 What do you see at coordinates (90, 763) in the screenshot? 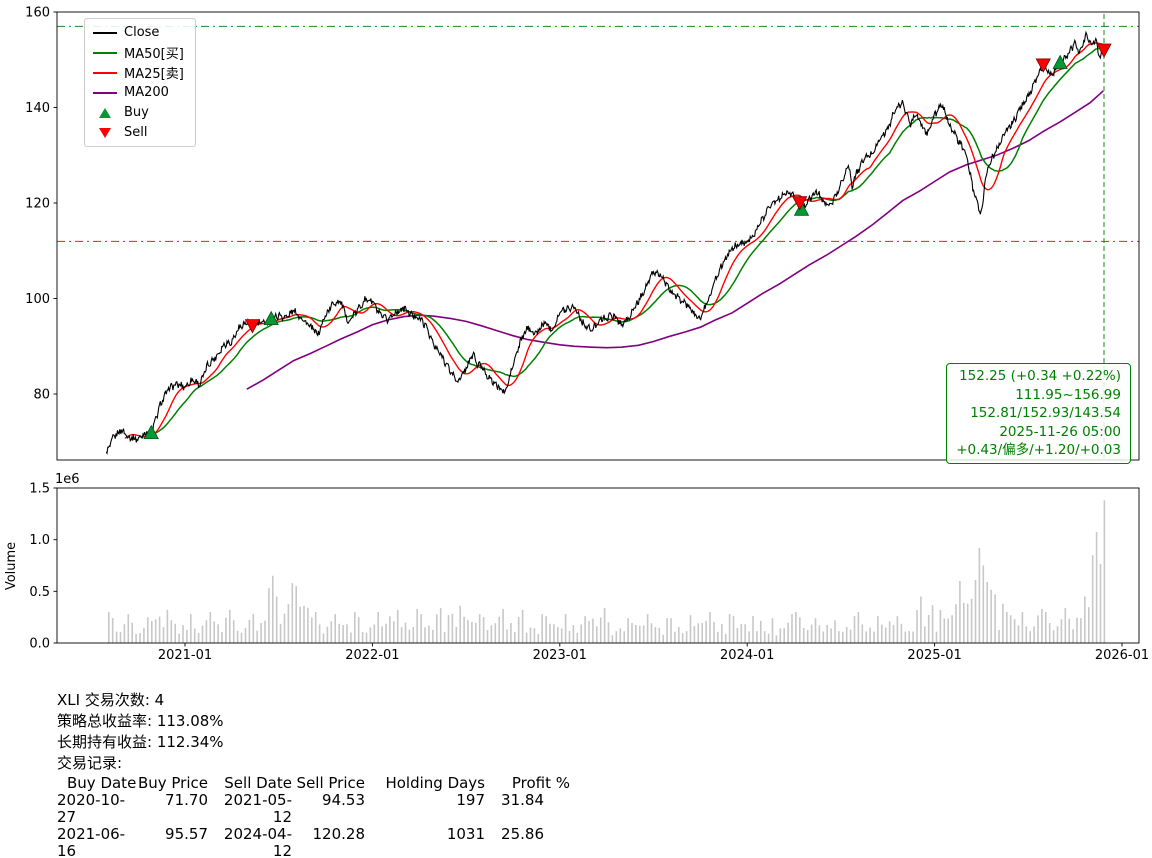
I see `trade-log-heading: 交易记录:` at bounding box center [90, 763].